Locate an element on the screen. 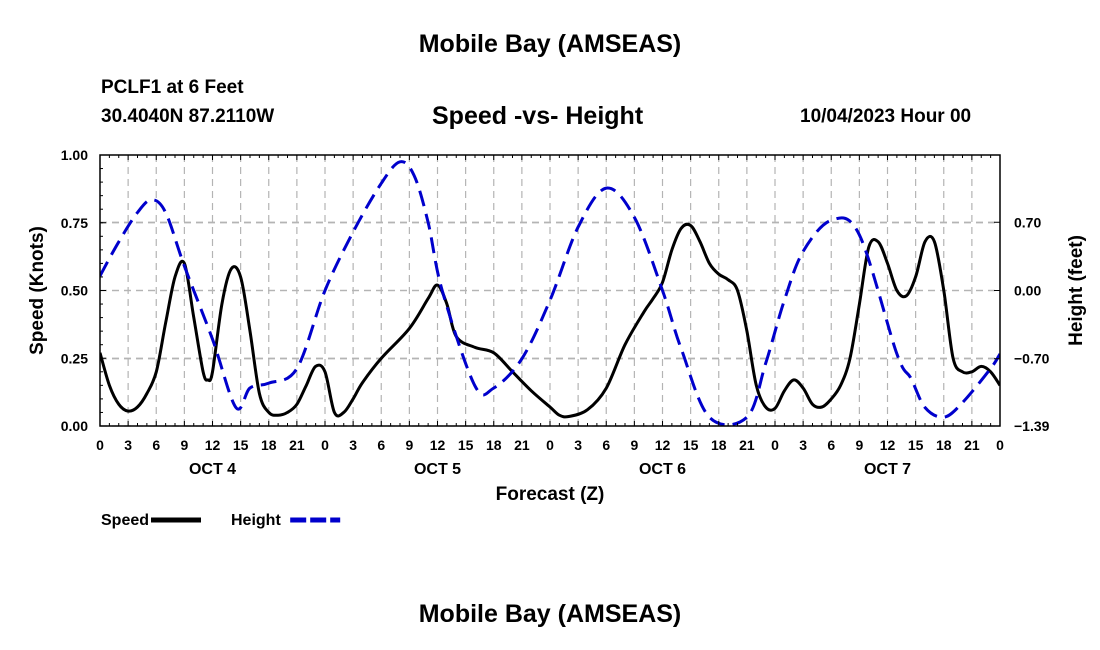 The image size is (1100, 650). run-time-label: 10/04/2023 Hour 00 is located at coordinates (886, 116).